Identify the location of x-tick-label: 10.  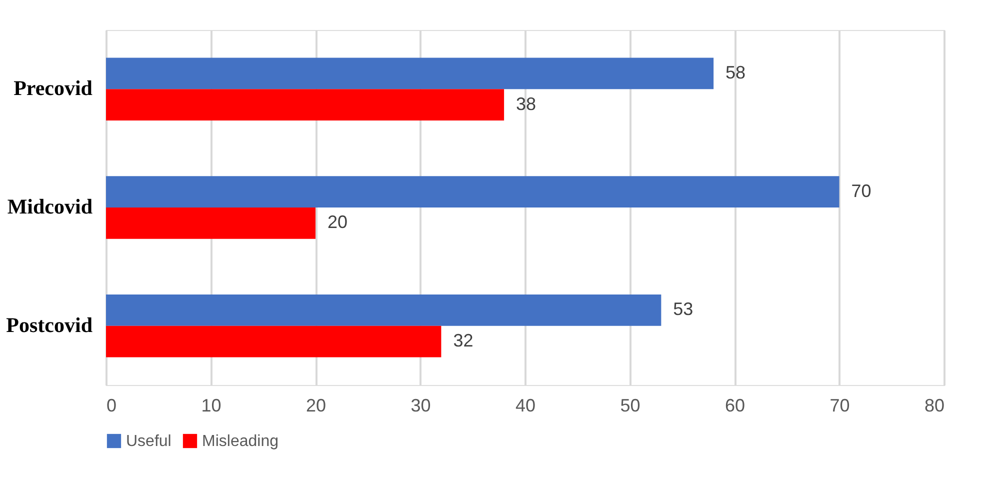
(211, 406).